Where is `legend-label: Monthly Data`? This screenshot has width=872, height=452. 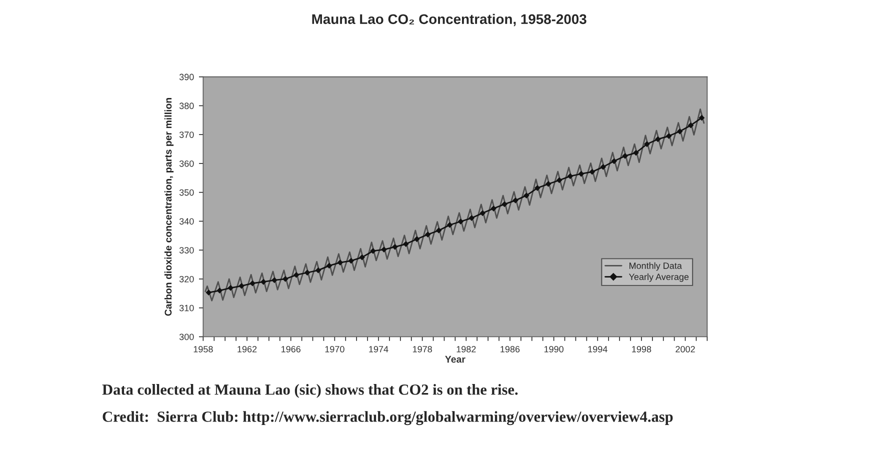
legend-label: Monthly Data is located at coordinates (655, 266).